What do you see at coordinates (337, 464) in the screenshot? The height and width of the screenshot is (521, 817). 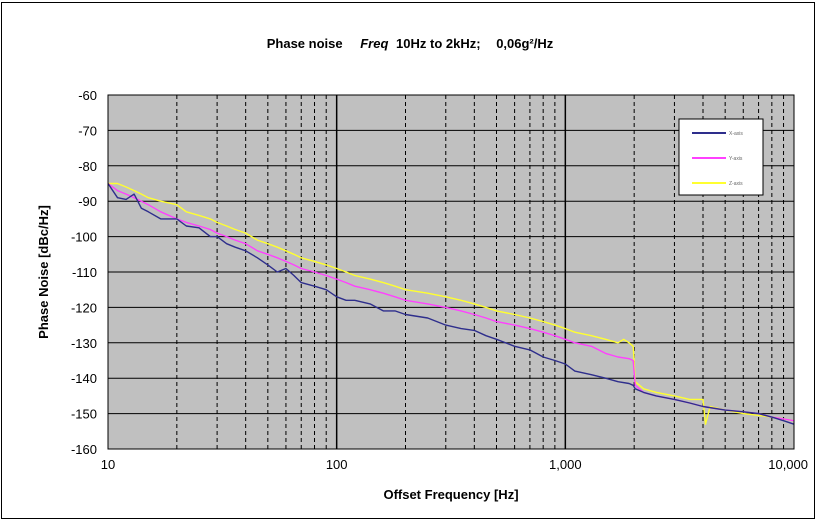 I see `x-tick-label: 100` at bounding box center [337, 464].